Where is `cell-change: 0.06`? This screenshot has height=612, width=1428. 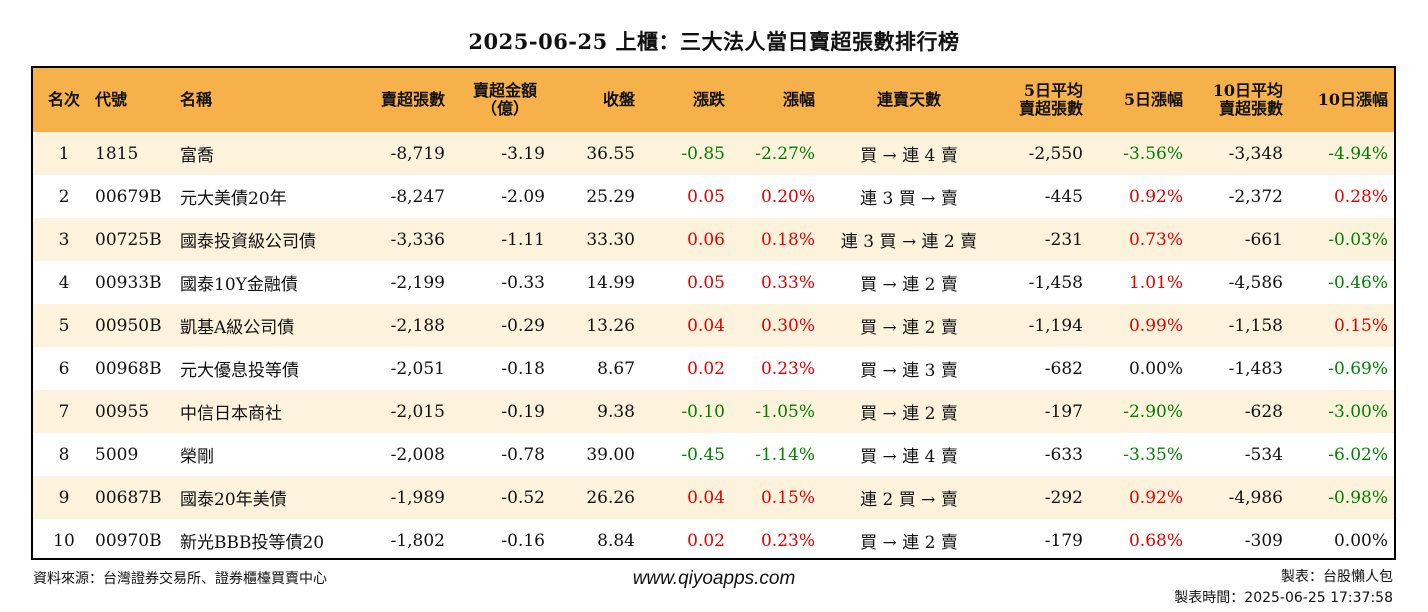
cell-change: 0.06 is located at coordinates (706, 239).